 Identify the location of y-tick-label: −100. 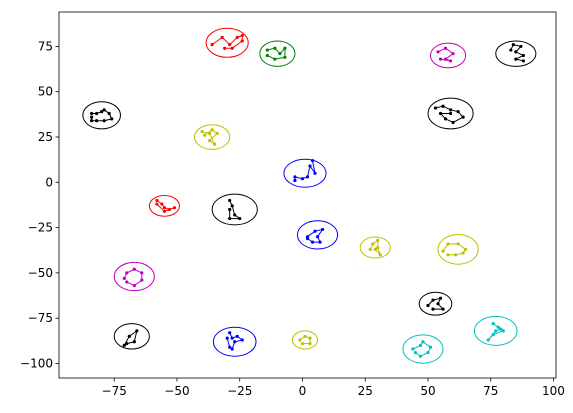
(36, 364).